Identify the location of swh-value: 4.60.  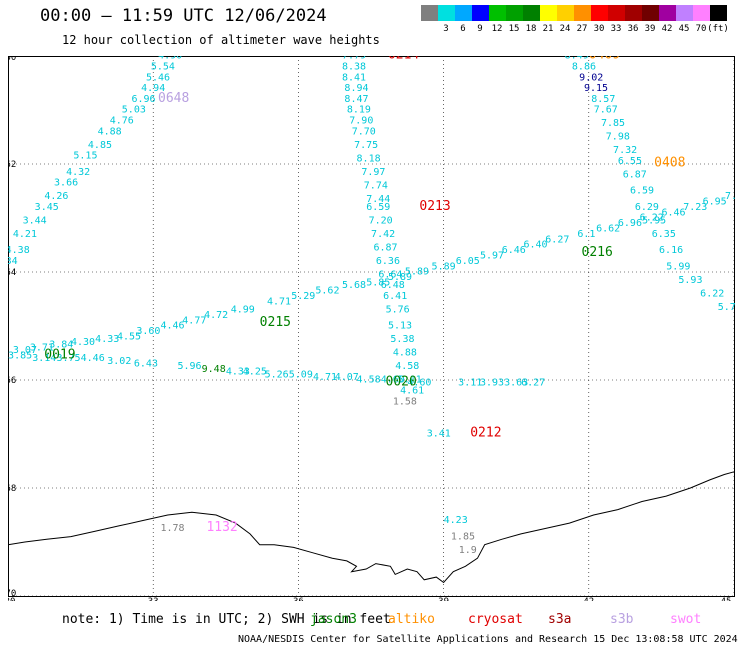
(419, 382).